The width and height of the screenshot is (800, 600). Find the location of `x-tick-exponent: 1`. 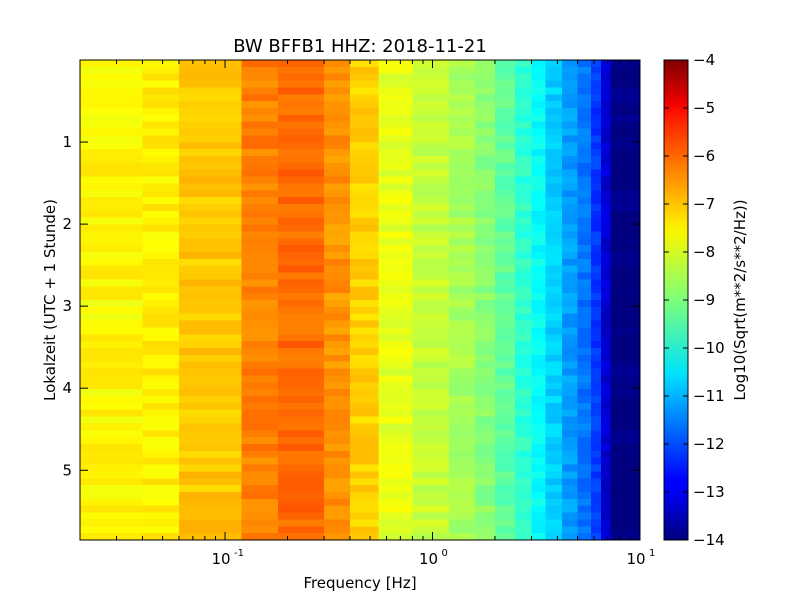

x-tick-exponent: 1 is located at coordinates (652, 553).